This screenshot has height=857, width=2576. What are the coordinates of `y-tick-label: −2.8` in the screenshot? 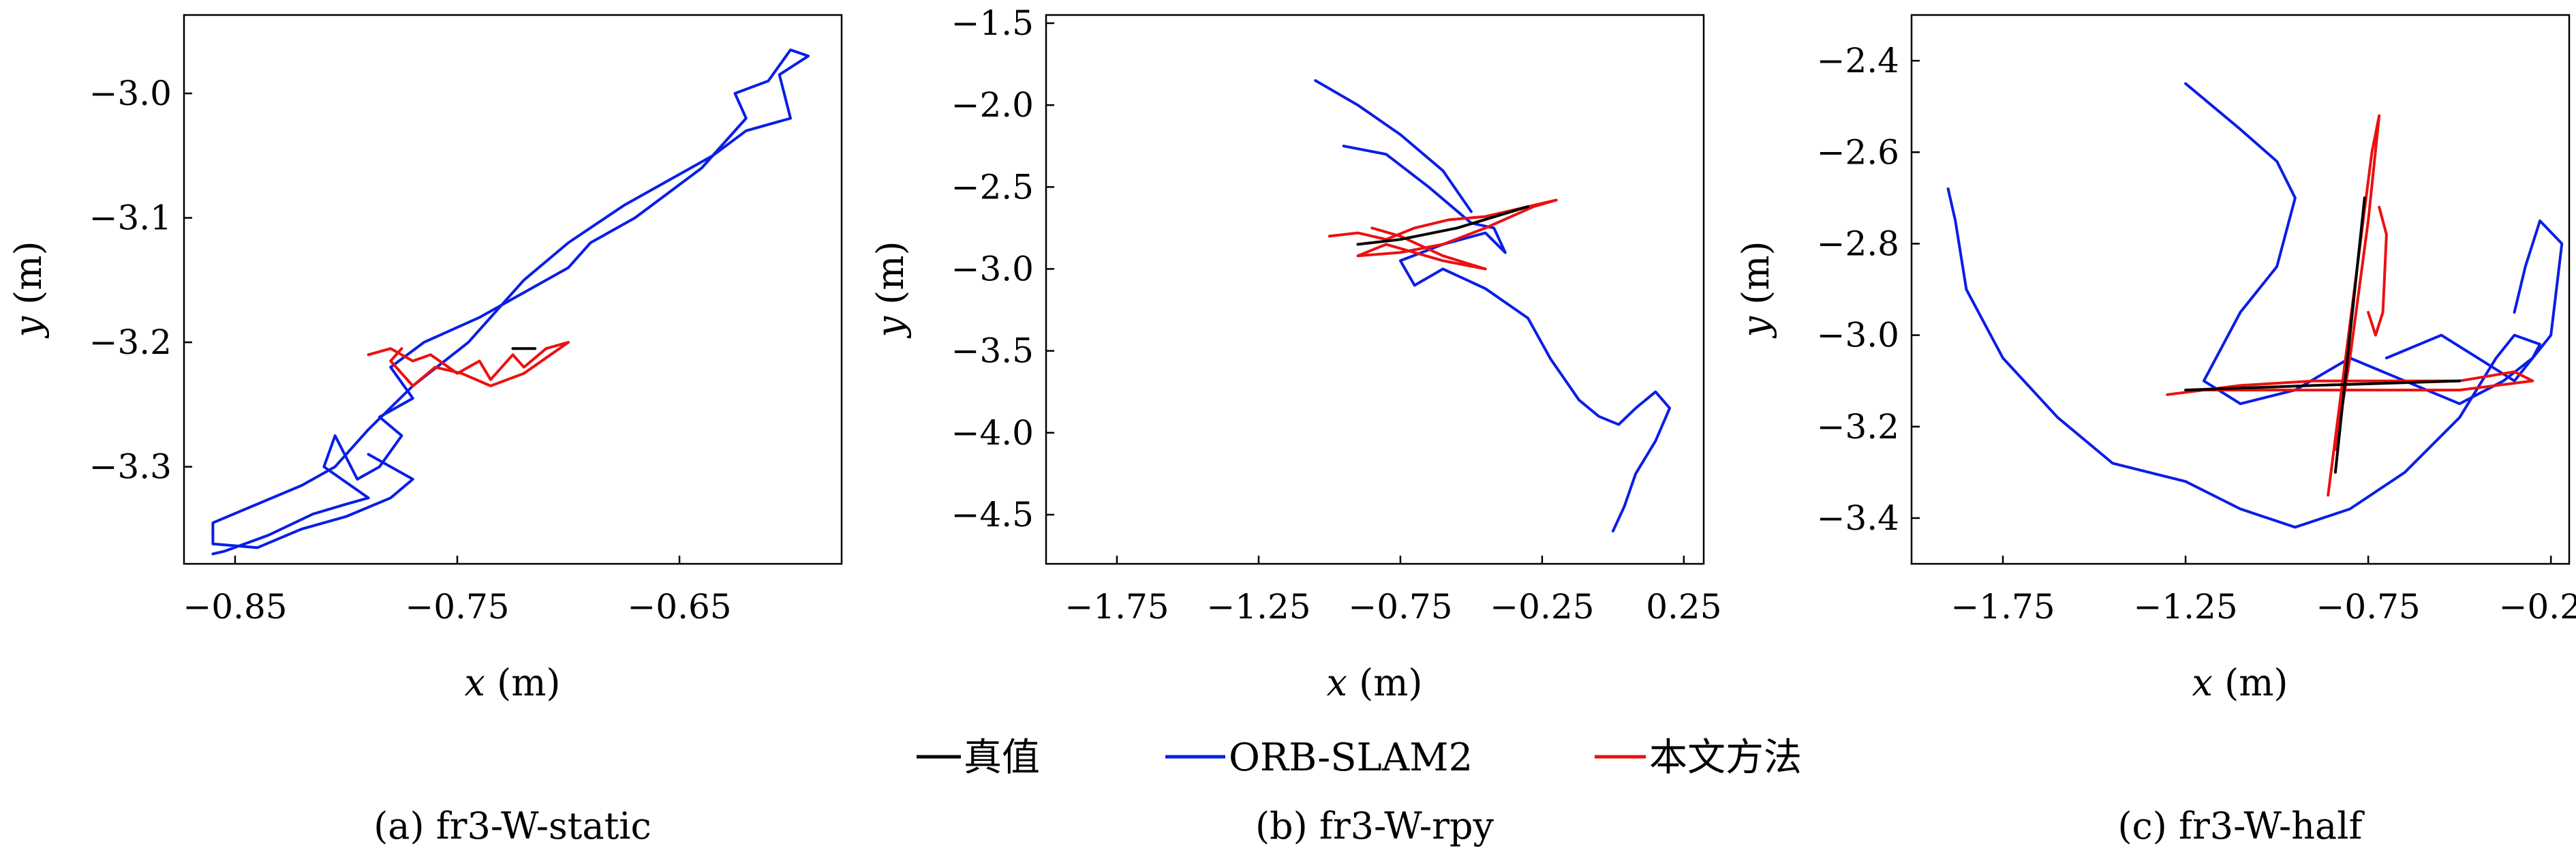 It's located at (1858, 244).